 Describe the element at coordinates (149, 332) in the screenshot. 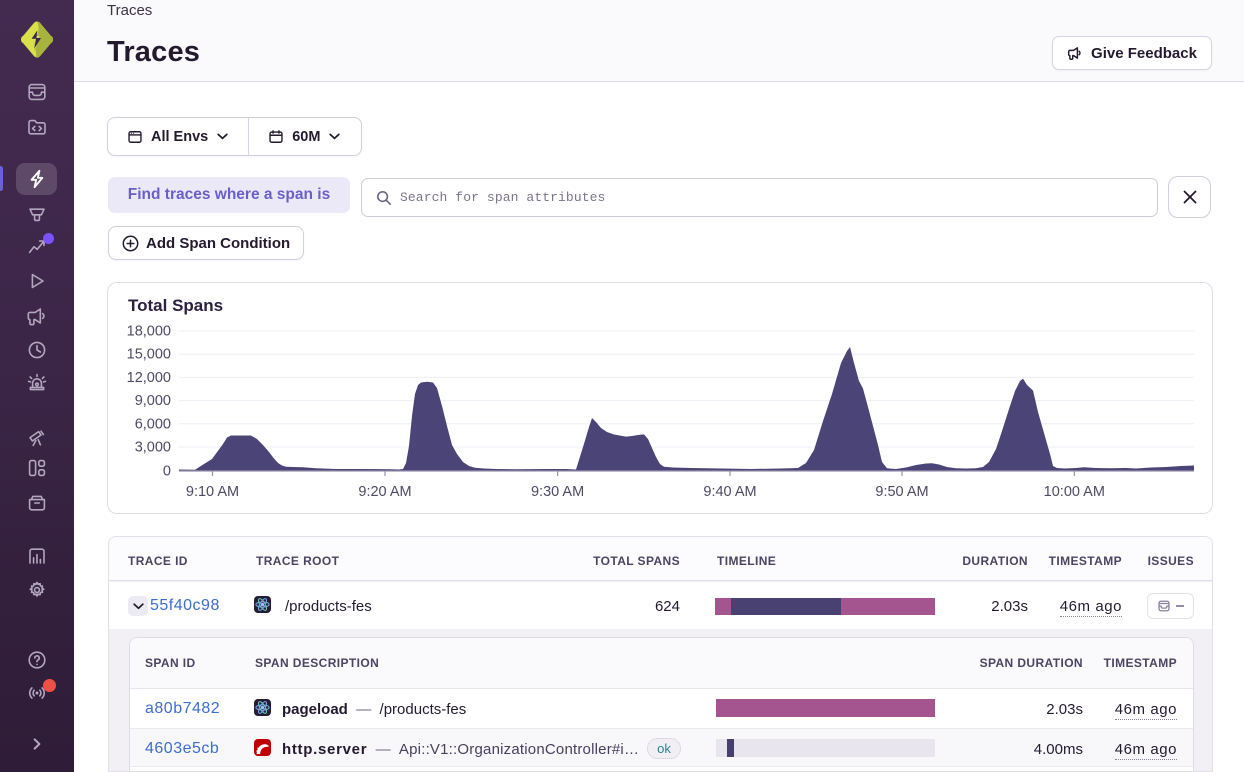

I see `svg-text: 18,000` at that location.